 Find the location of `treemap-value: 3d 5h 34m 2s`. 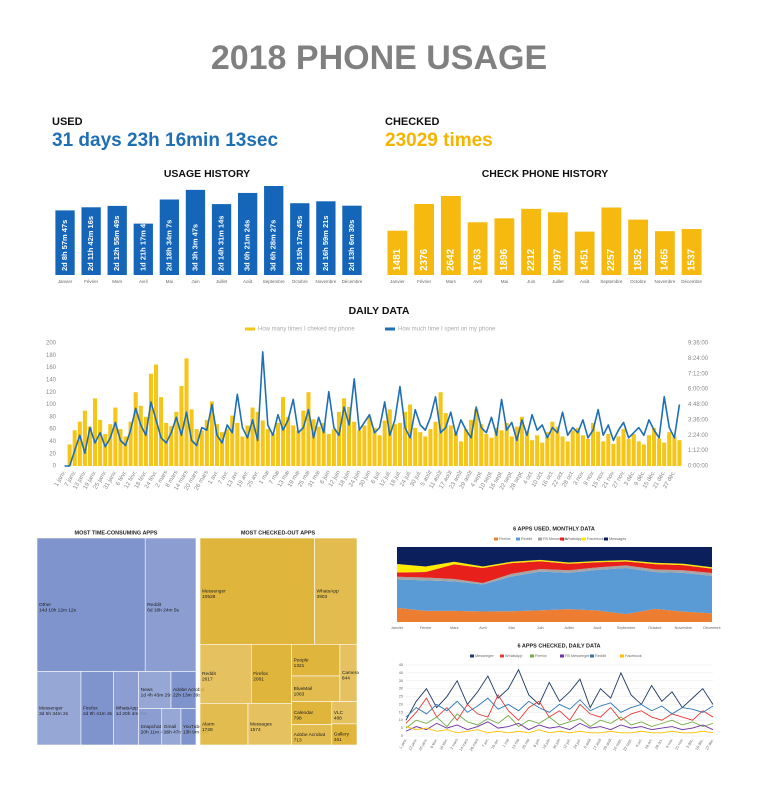

treemap-value: 3d 5h 34m 2s is located at coordinates (54, 714).